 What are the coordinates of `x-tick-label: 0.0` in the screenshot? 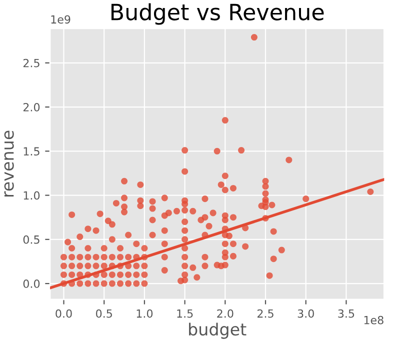 It's located at (64, 313).